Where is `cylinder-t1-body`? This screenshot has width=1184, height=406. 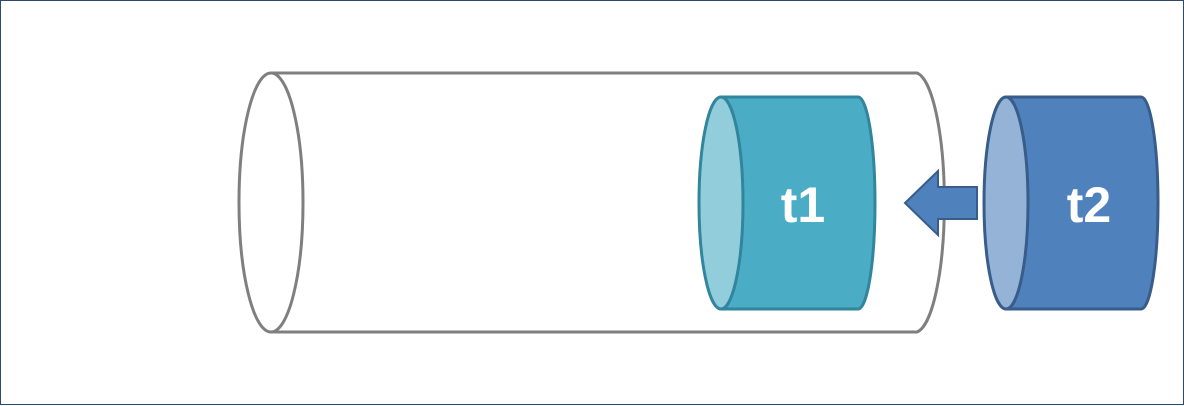
cylinder-t1-body is located at coordinates (798, 203).